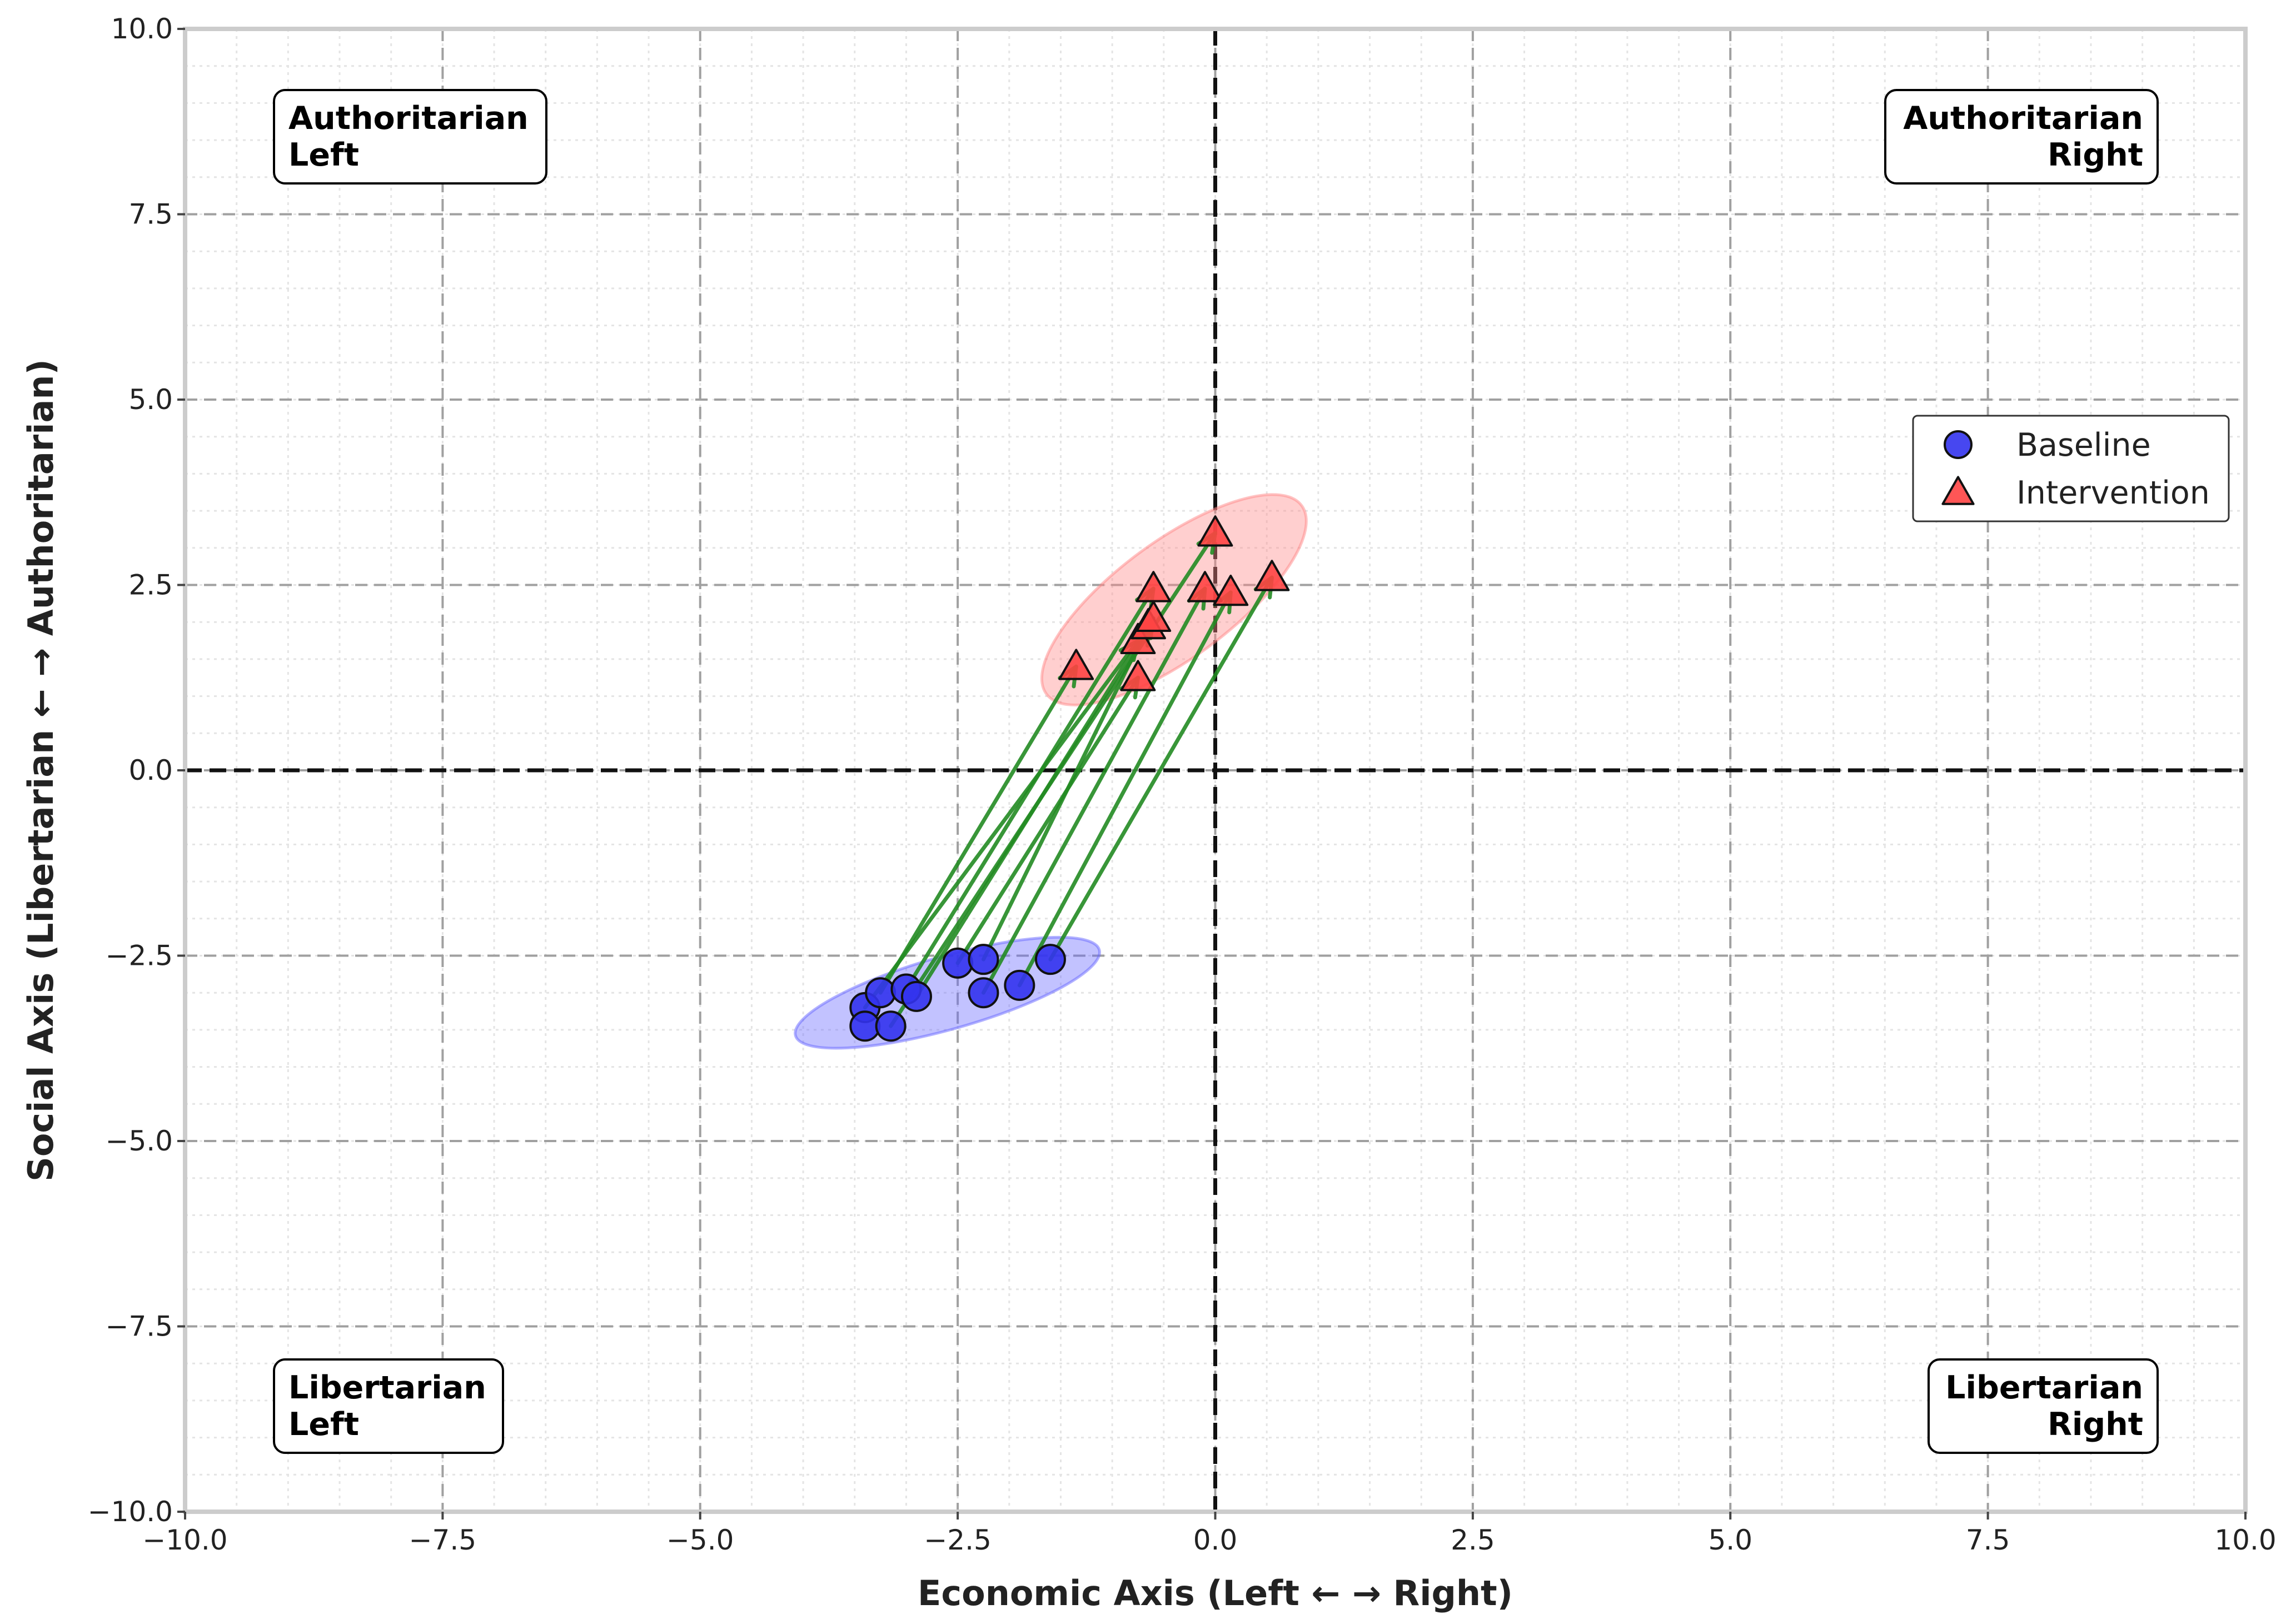  I want to click on data-markers, so click(1069, 778).